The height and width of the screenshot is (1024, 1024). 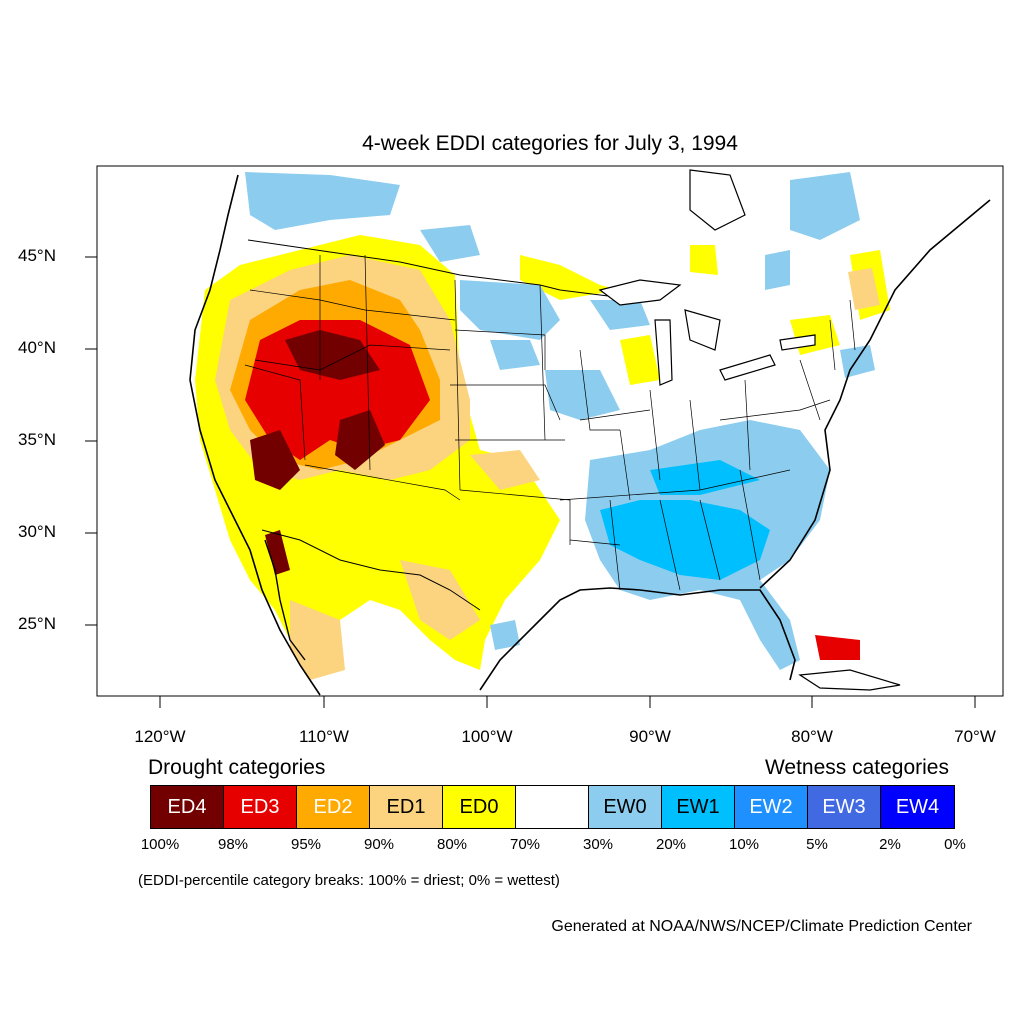 I want to click on gulf-coast-outline, so click(x=637, y=639).